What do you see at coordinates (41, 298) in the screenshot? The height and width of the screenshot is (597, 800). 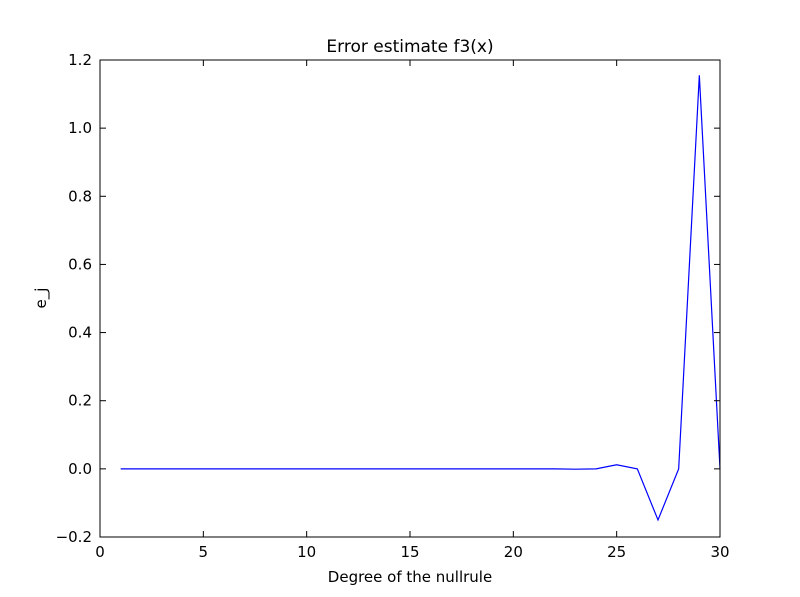 I see `y-axis-label: e_j` at bounding box center [41, 298].